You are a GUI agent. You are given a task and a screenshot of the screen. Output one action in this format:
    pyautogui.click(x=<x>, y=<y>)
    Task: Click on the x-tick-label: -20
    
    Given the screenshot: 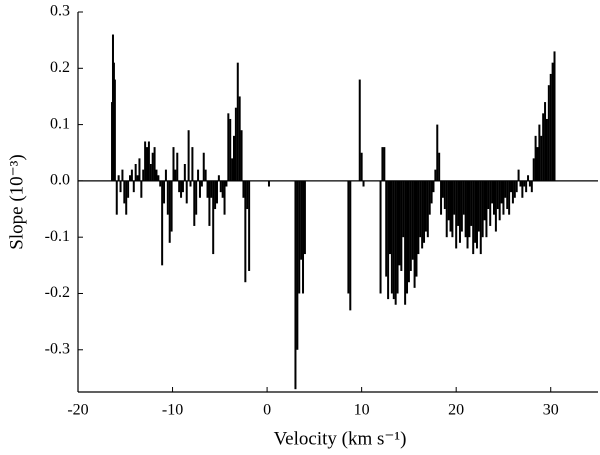 What is the action you would take?
    pyautogui.click(x=77, y=410)
    